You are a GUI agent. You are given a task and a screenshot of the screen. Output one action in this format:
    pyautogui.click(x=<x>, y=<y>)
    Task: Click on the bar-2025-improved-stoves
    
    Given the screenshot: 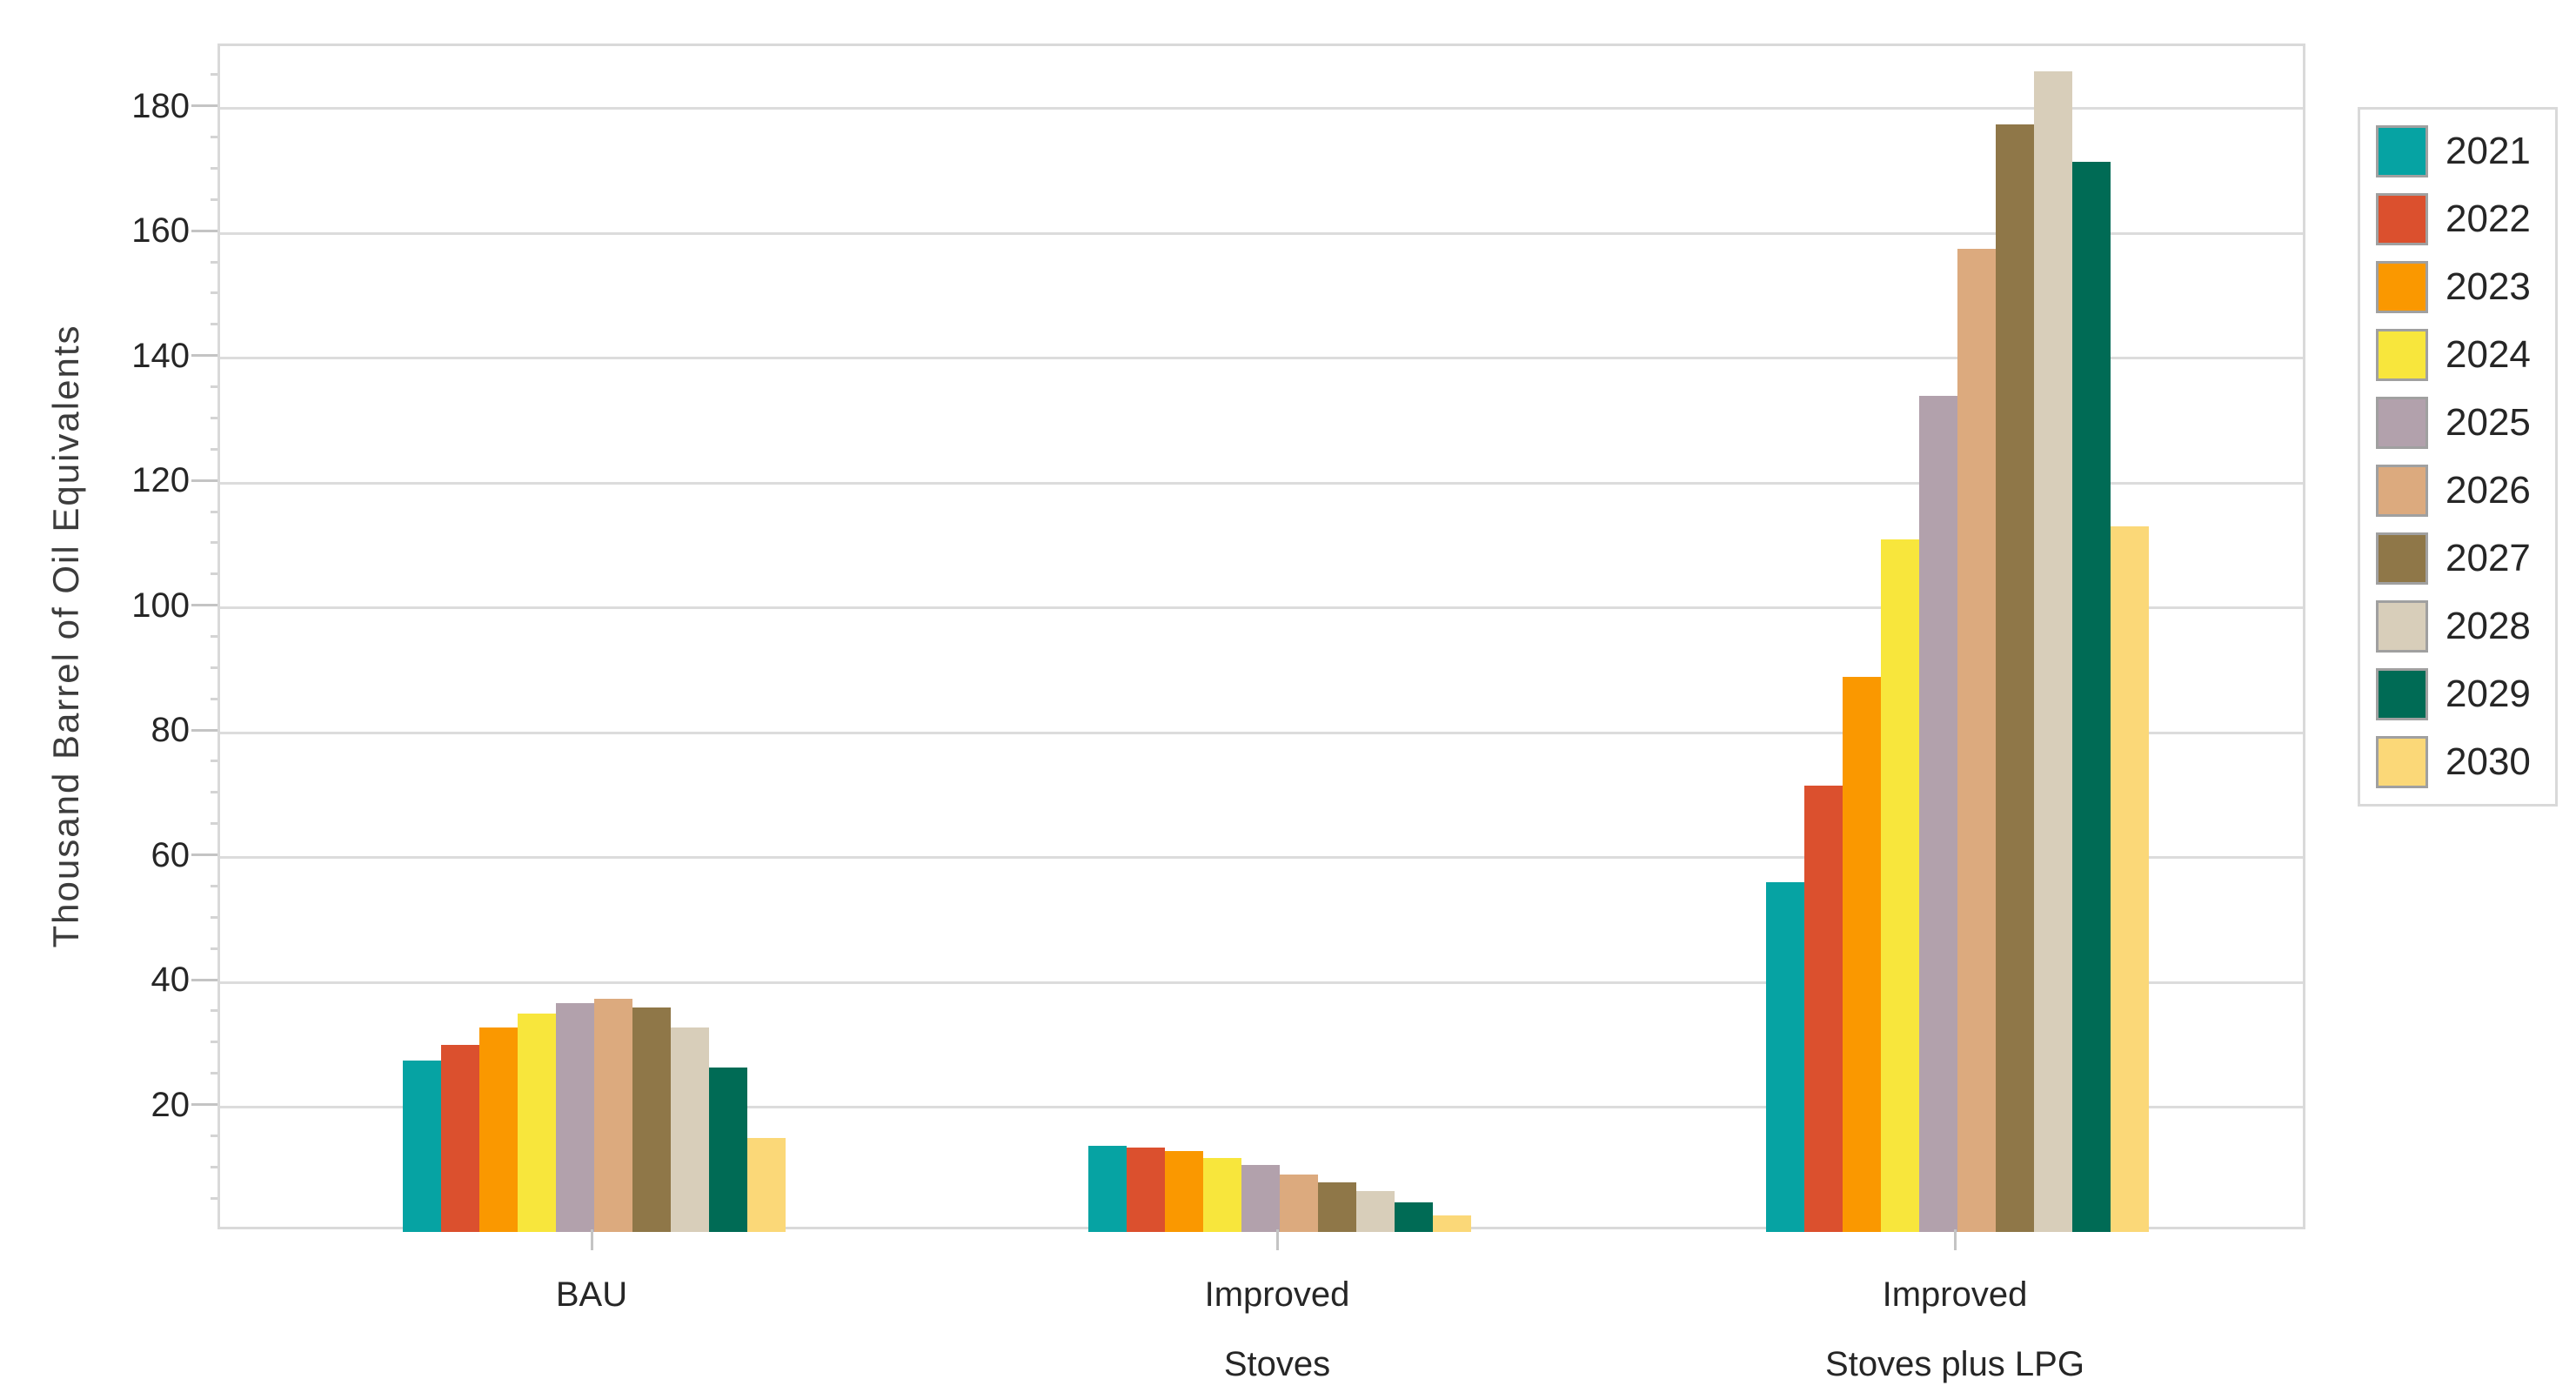 What is the action you would take?
    pyautogui.click(x=1260, y=1198)
    